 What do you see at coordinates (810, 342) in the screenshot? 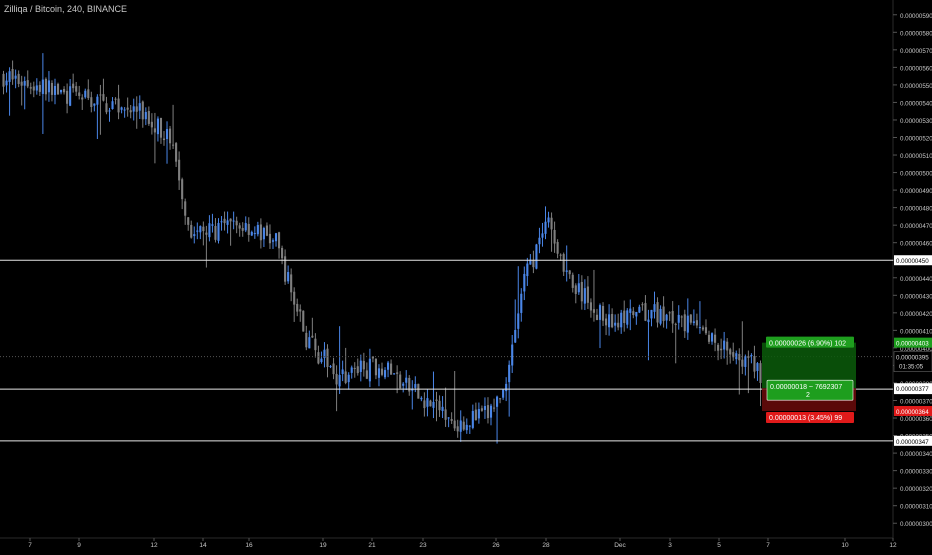
I see `profit-label-box` at bounding box center [810, 342].